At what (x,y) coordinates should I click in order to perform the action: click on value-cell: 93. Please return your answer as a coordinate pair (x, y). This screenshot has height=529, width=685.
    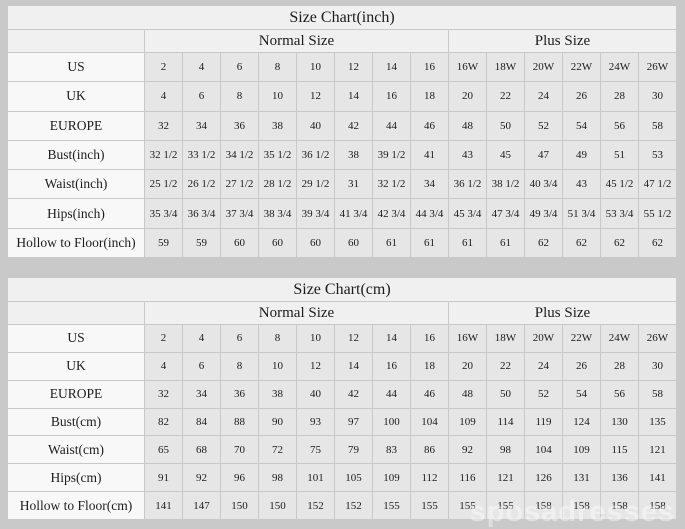
    Looking at the image, I should click on (315, 422).